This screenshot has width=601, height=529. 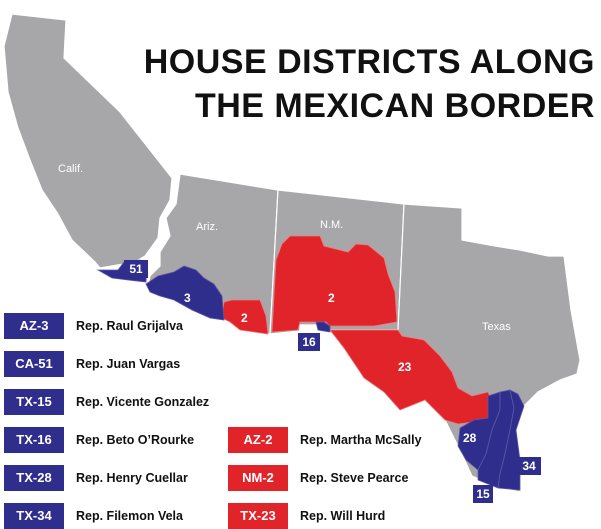 I want to click on district-tx16, so click(x=323, y=327).